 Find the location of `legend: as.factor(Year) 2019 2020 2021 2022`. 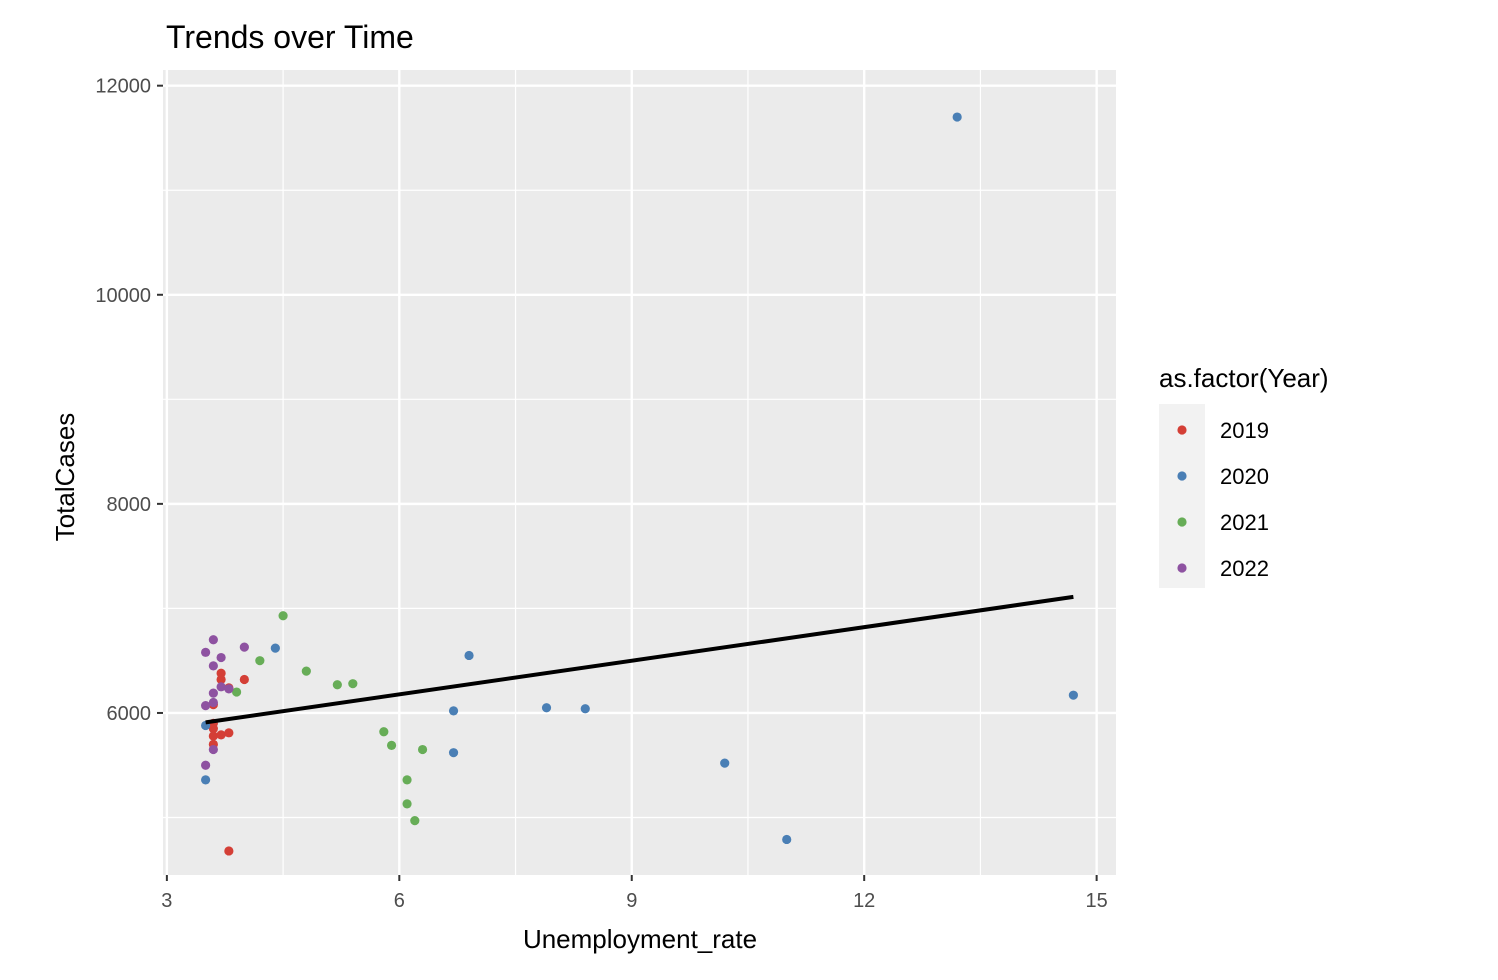

legend: as.factor(Year) 2019 2020 2021 2022 is located at coordinates (1244, 475).